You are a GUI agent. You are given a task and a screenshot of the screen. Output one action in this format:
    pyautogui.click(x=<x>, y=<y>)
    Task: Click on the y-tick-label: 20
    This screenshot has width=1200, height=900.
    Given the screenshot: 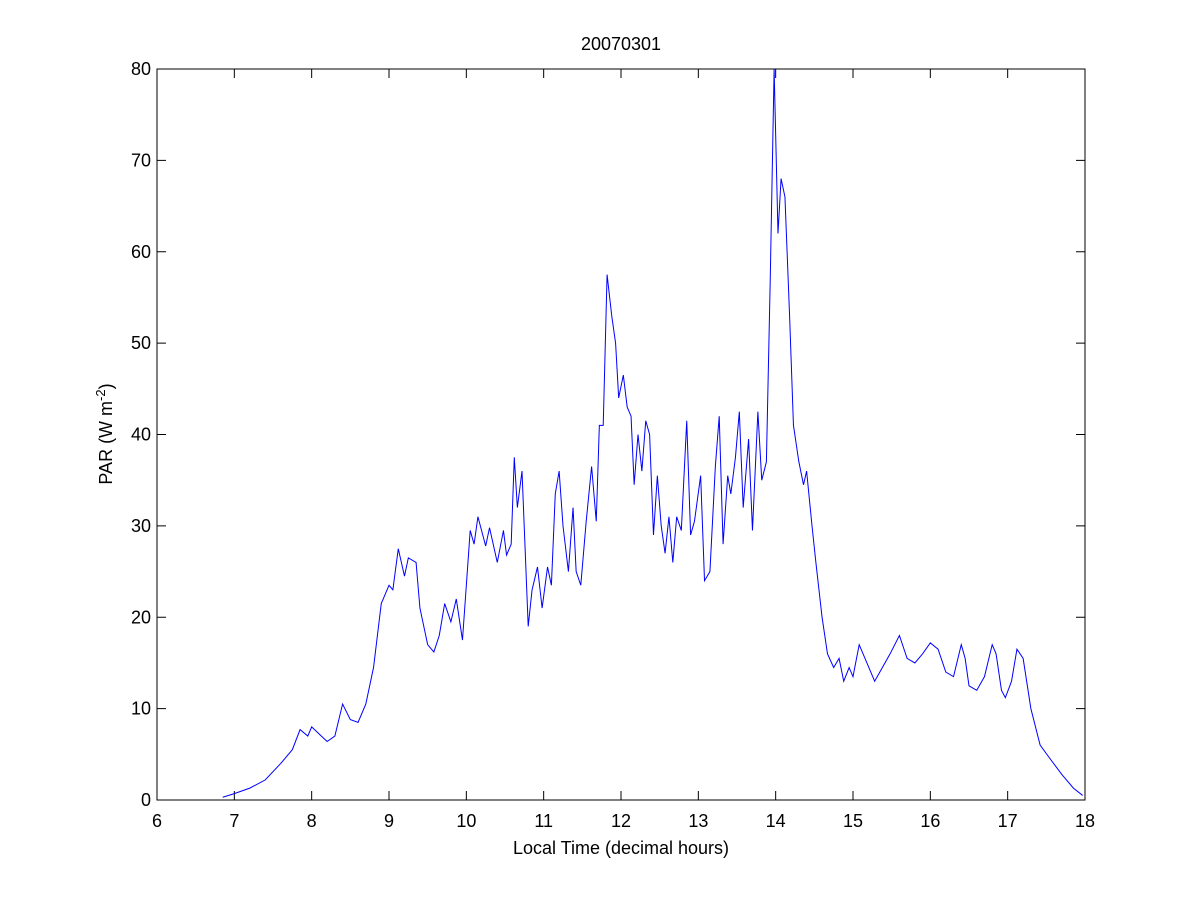 What is the action you would take?
    pyautogui.click(x=141, y=617)
    